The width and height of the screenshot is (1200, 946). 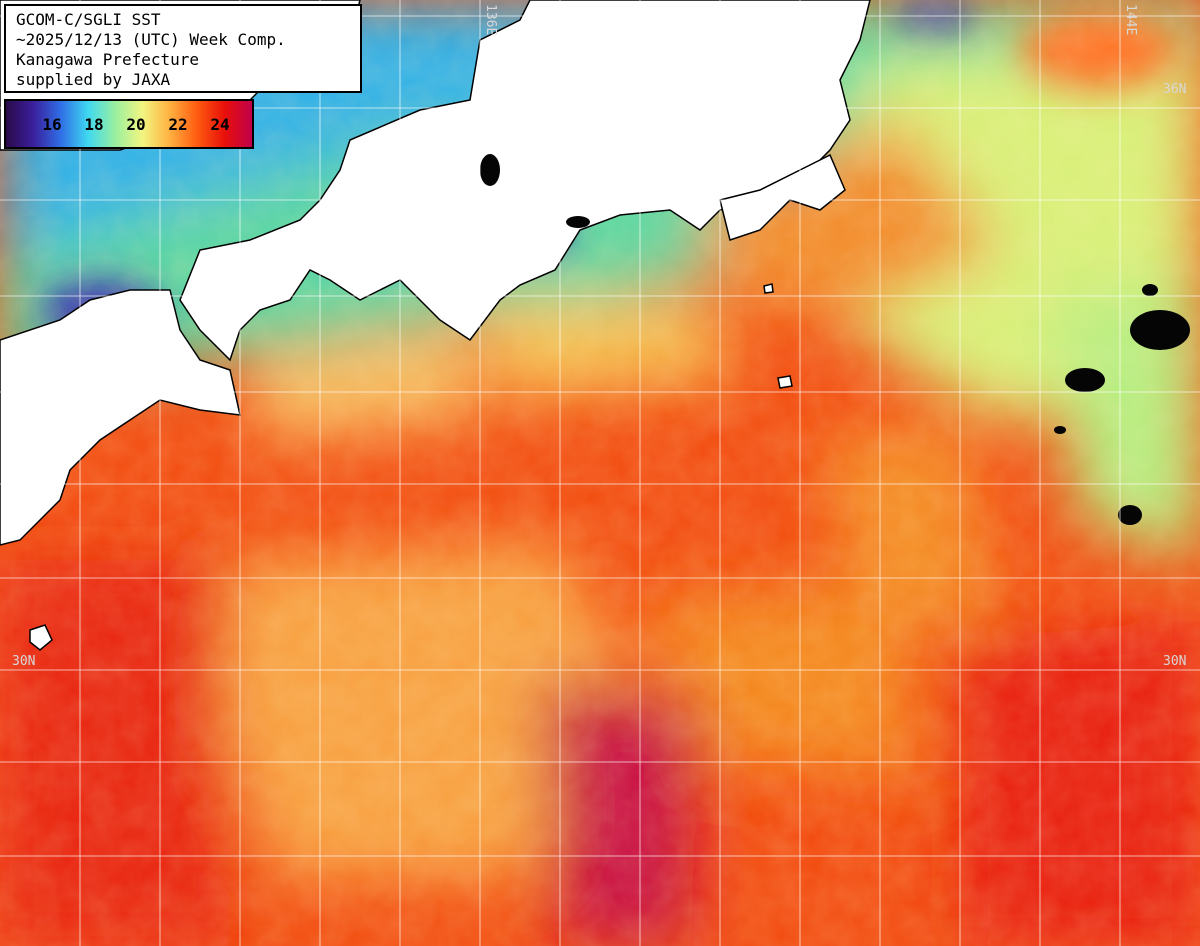 I want to click on lon-label-136e: 136E, so click(x=490, y=20).